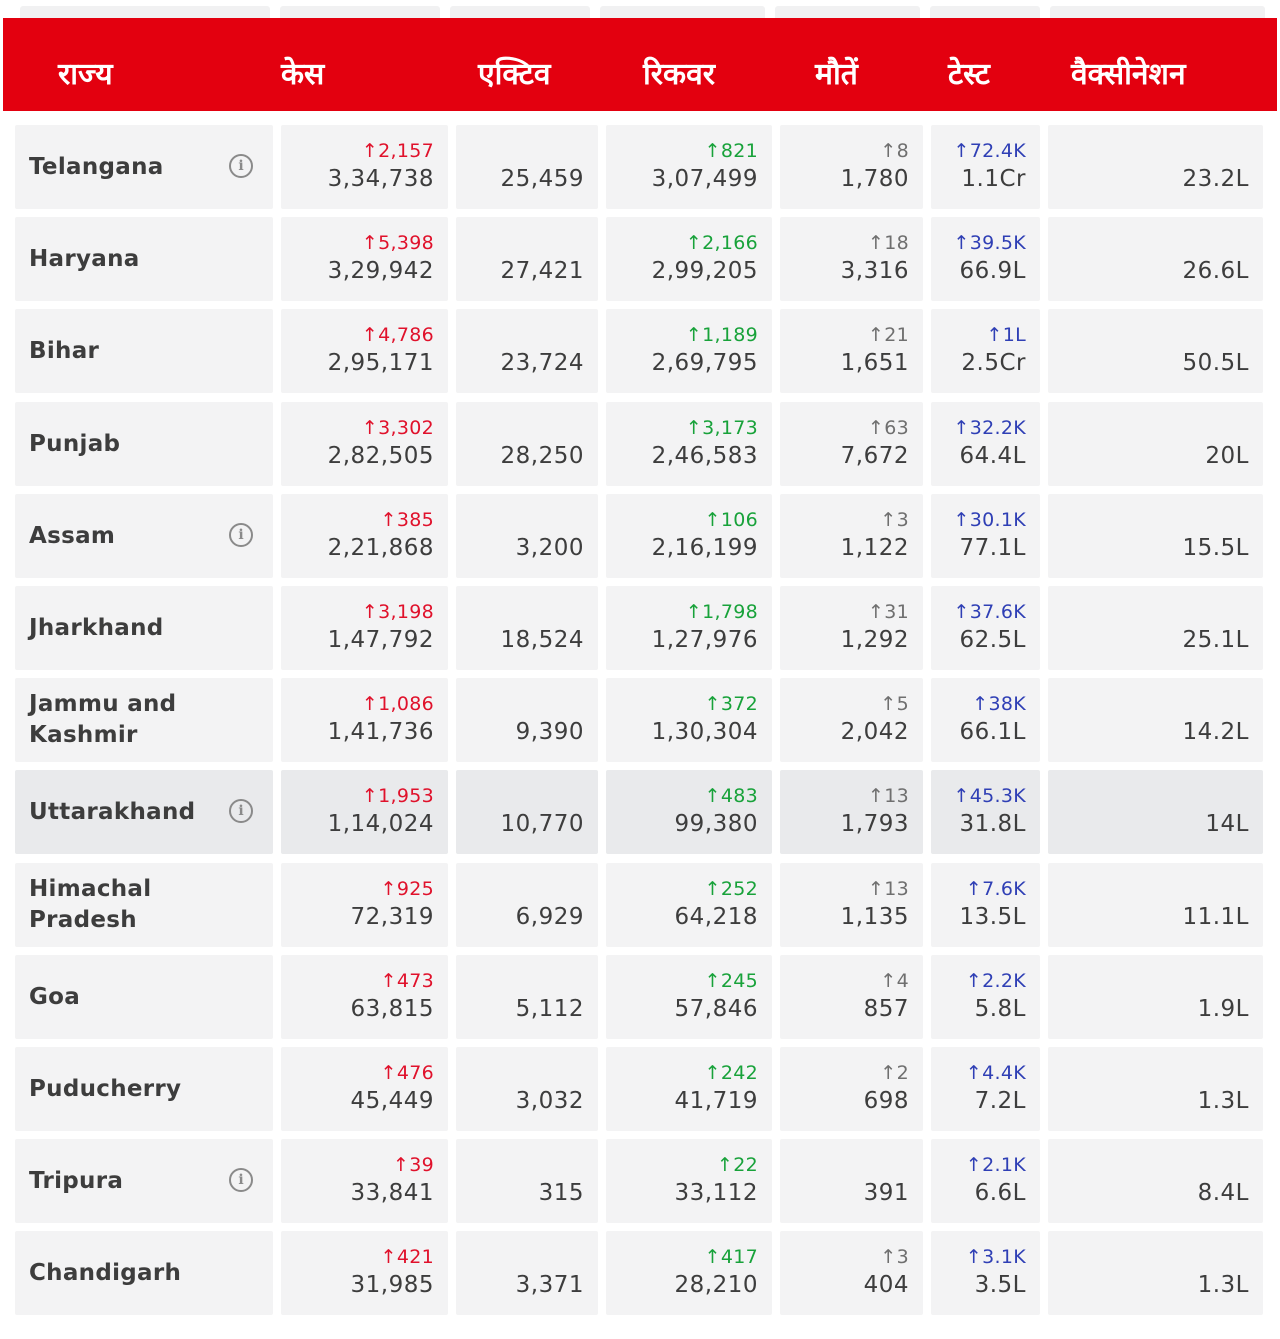  I want to click on vaccination-value: 14L, so click(1227, 824).